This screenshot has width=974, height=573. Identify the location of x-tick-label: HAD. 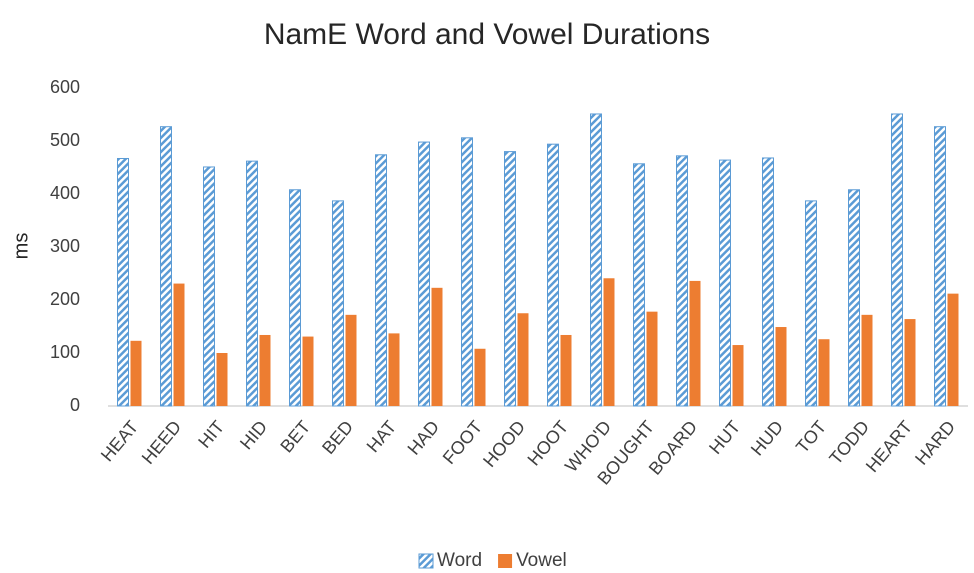
(423, 438).